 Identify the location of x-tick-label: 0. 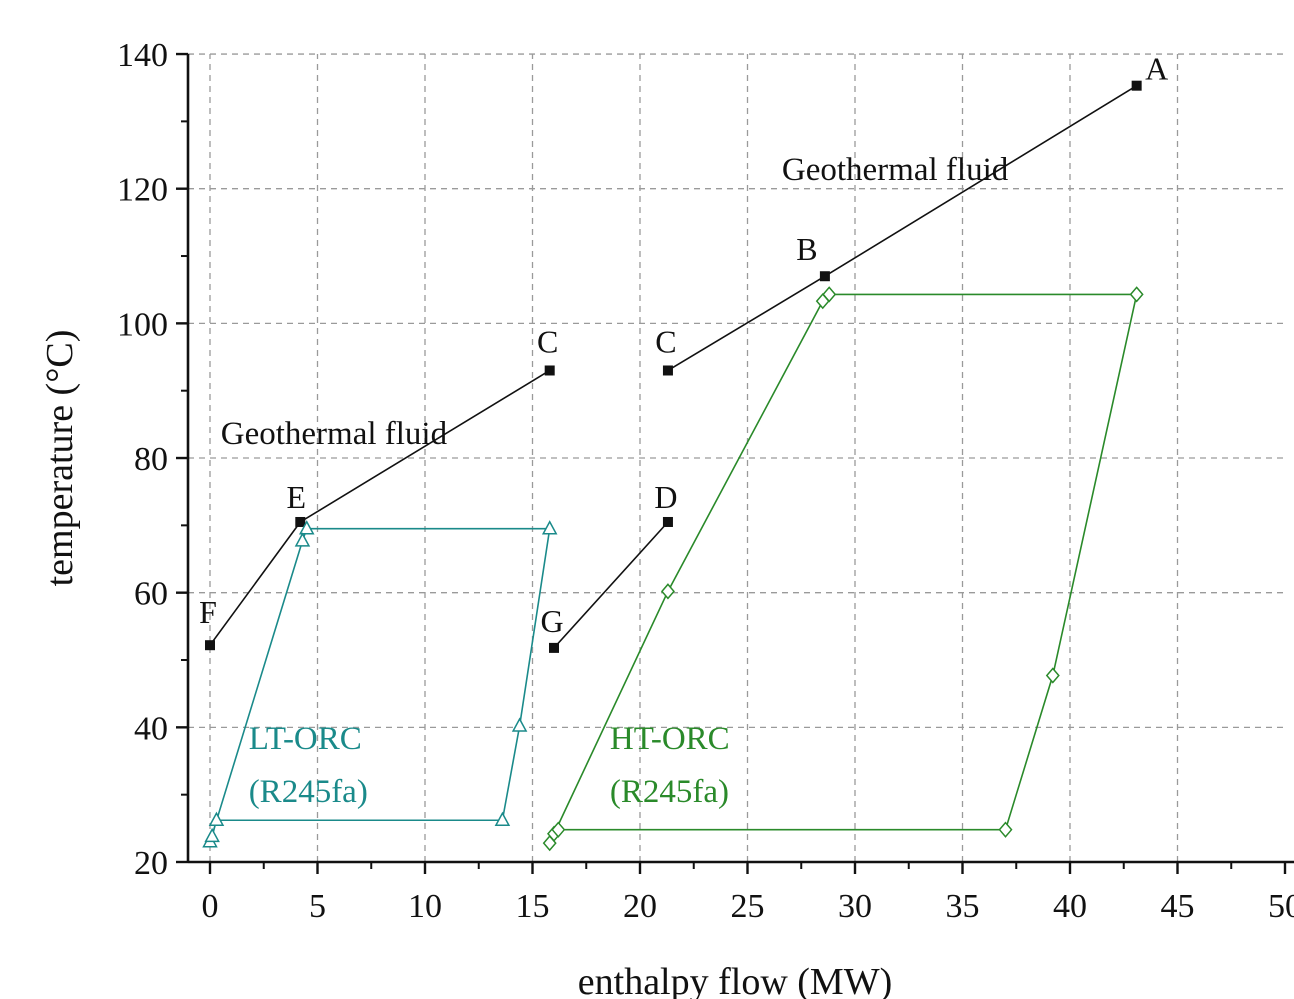
(210, 906).